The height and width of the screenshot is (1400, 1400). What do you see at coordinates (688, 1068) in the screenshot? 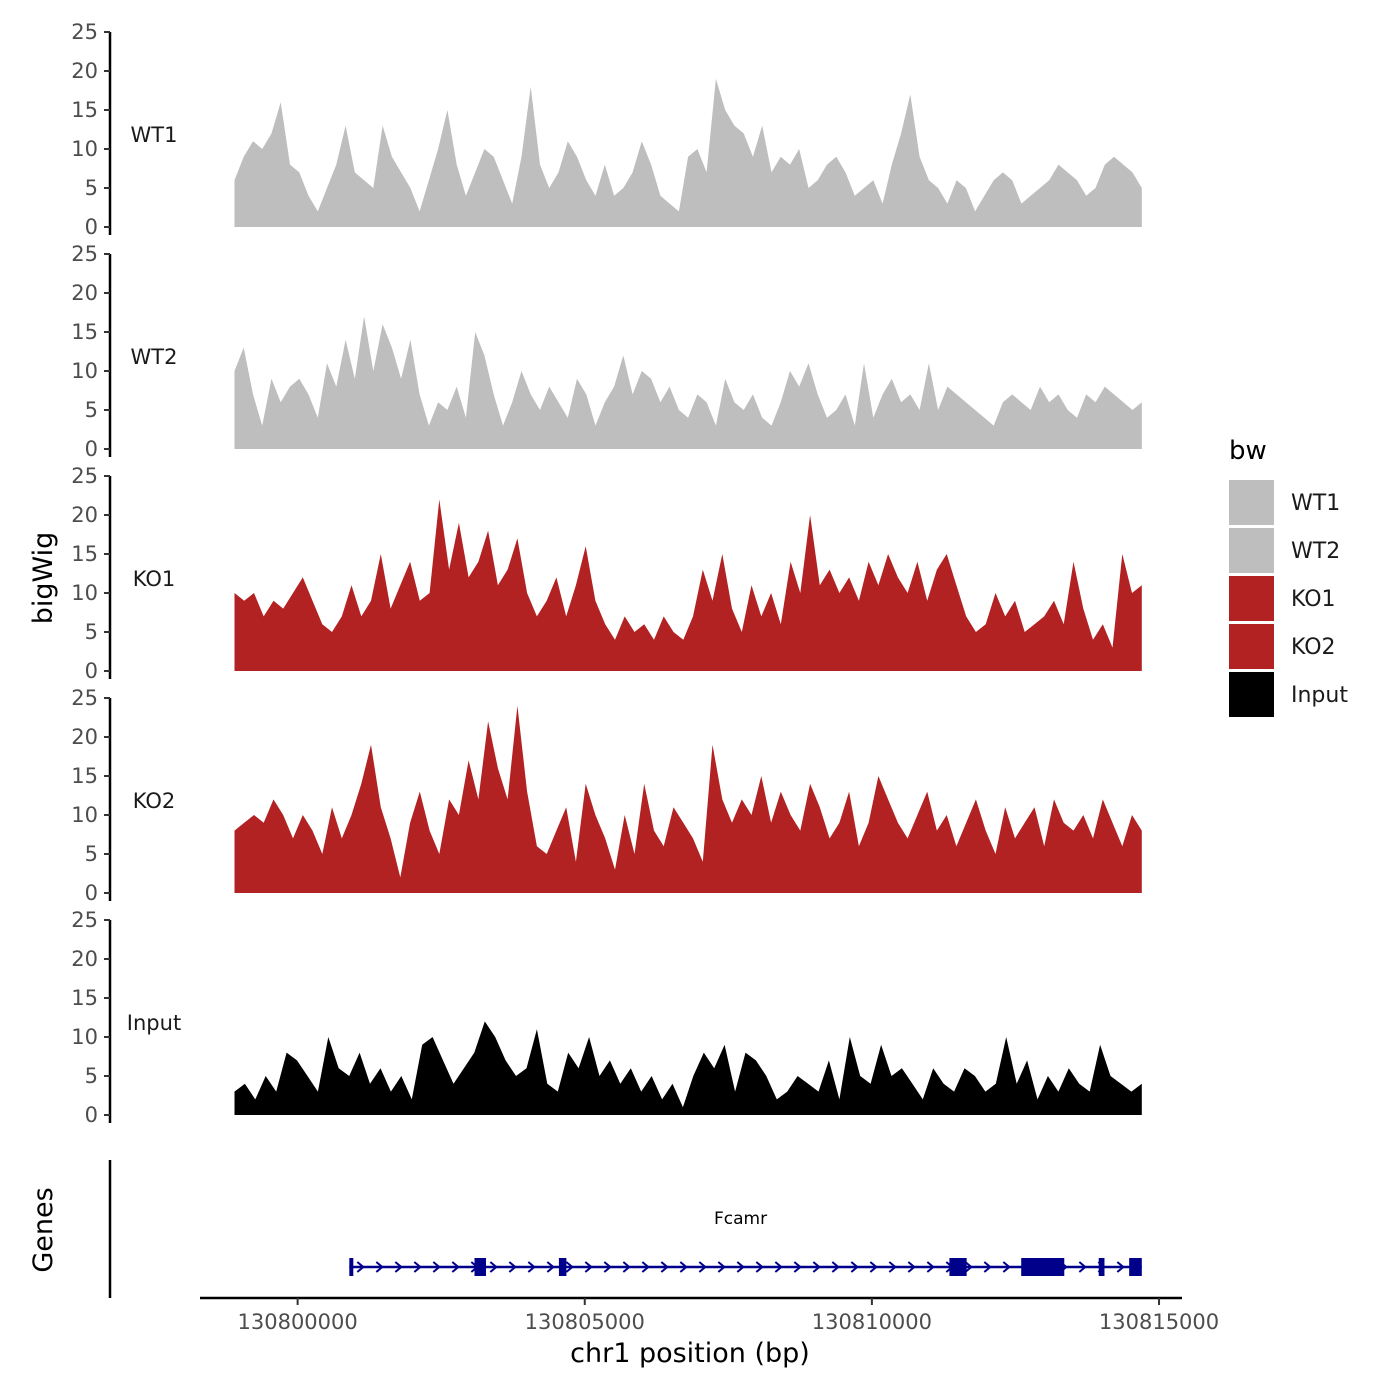
I see `area-input` at bounding box center [688, 1068].